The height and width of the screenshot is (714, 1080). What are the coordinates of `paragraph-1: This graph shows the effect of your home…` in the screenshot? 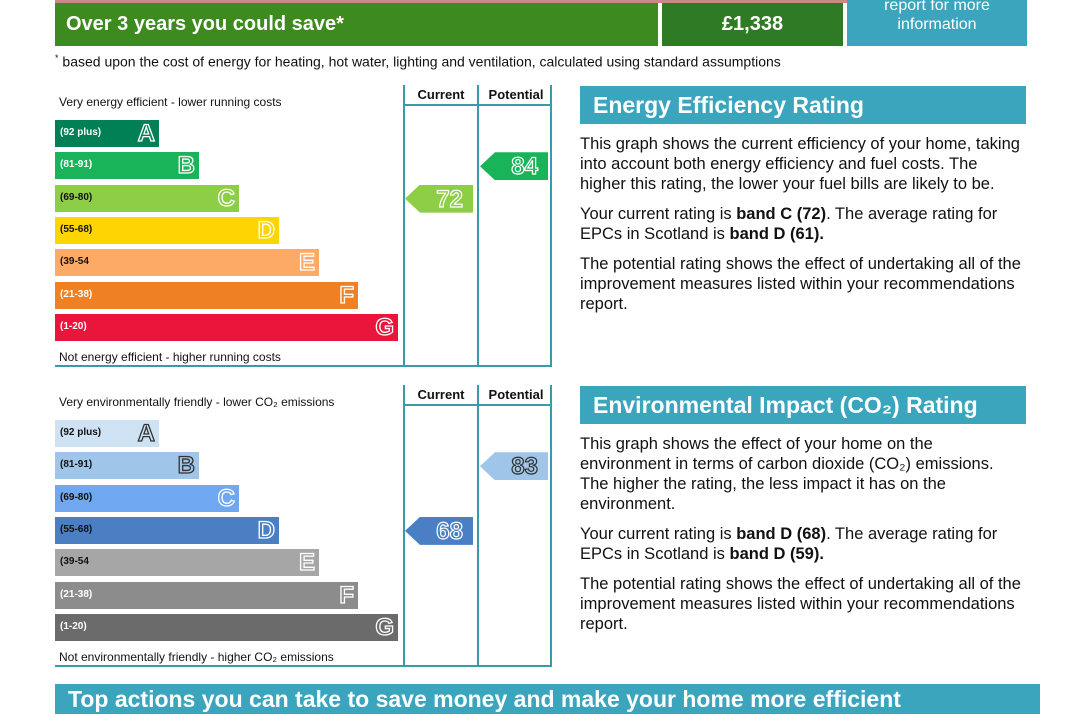 It's located at (787, 474).